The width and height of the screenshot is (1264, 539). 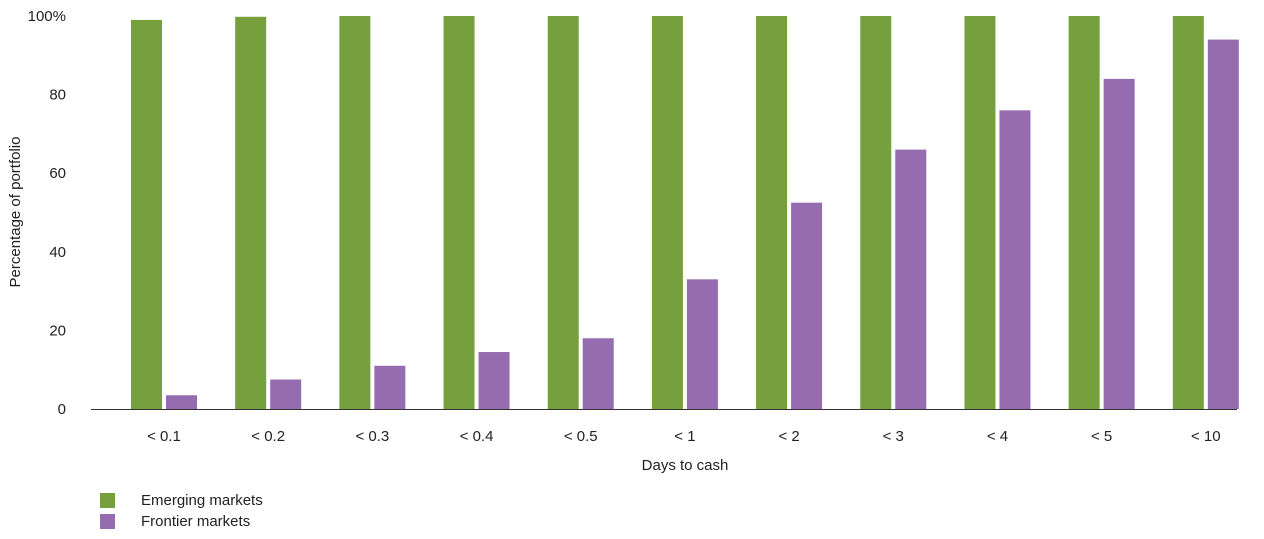 I want to click on y-tick-label: 60, so click(x=57, y=173).